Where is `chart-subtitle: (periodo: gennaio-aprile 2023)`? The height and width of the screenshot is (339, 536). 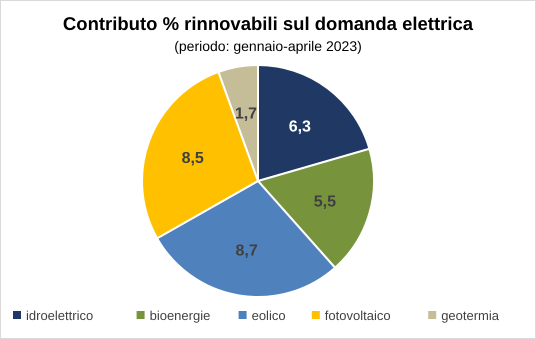 chart-subtitle: (periodo: gennaio-aprile 2023) is located at coordinates (268, 46).